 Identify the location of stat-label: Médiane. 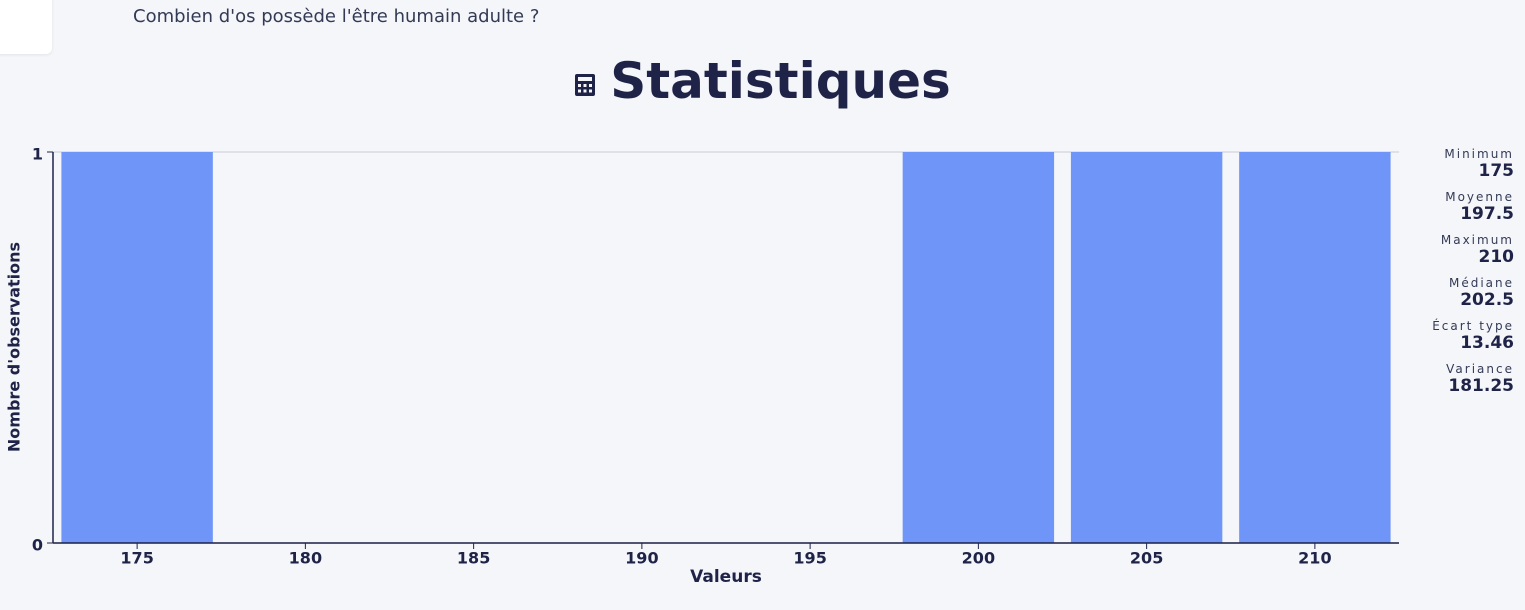
(1481, 283).